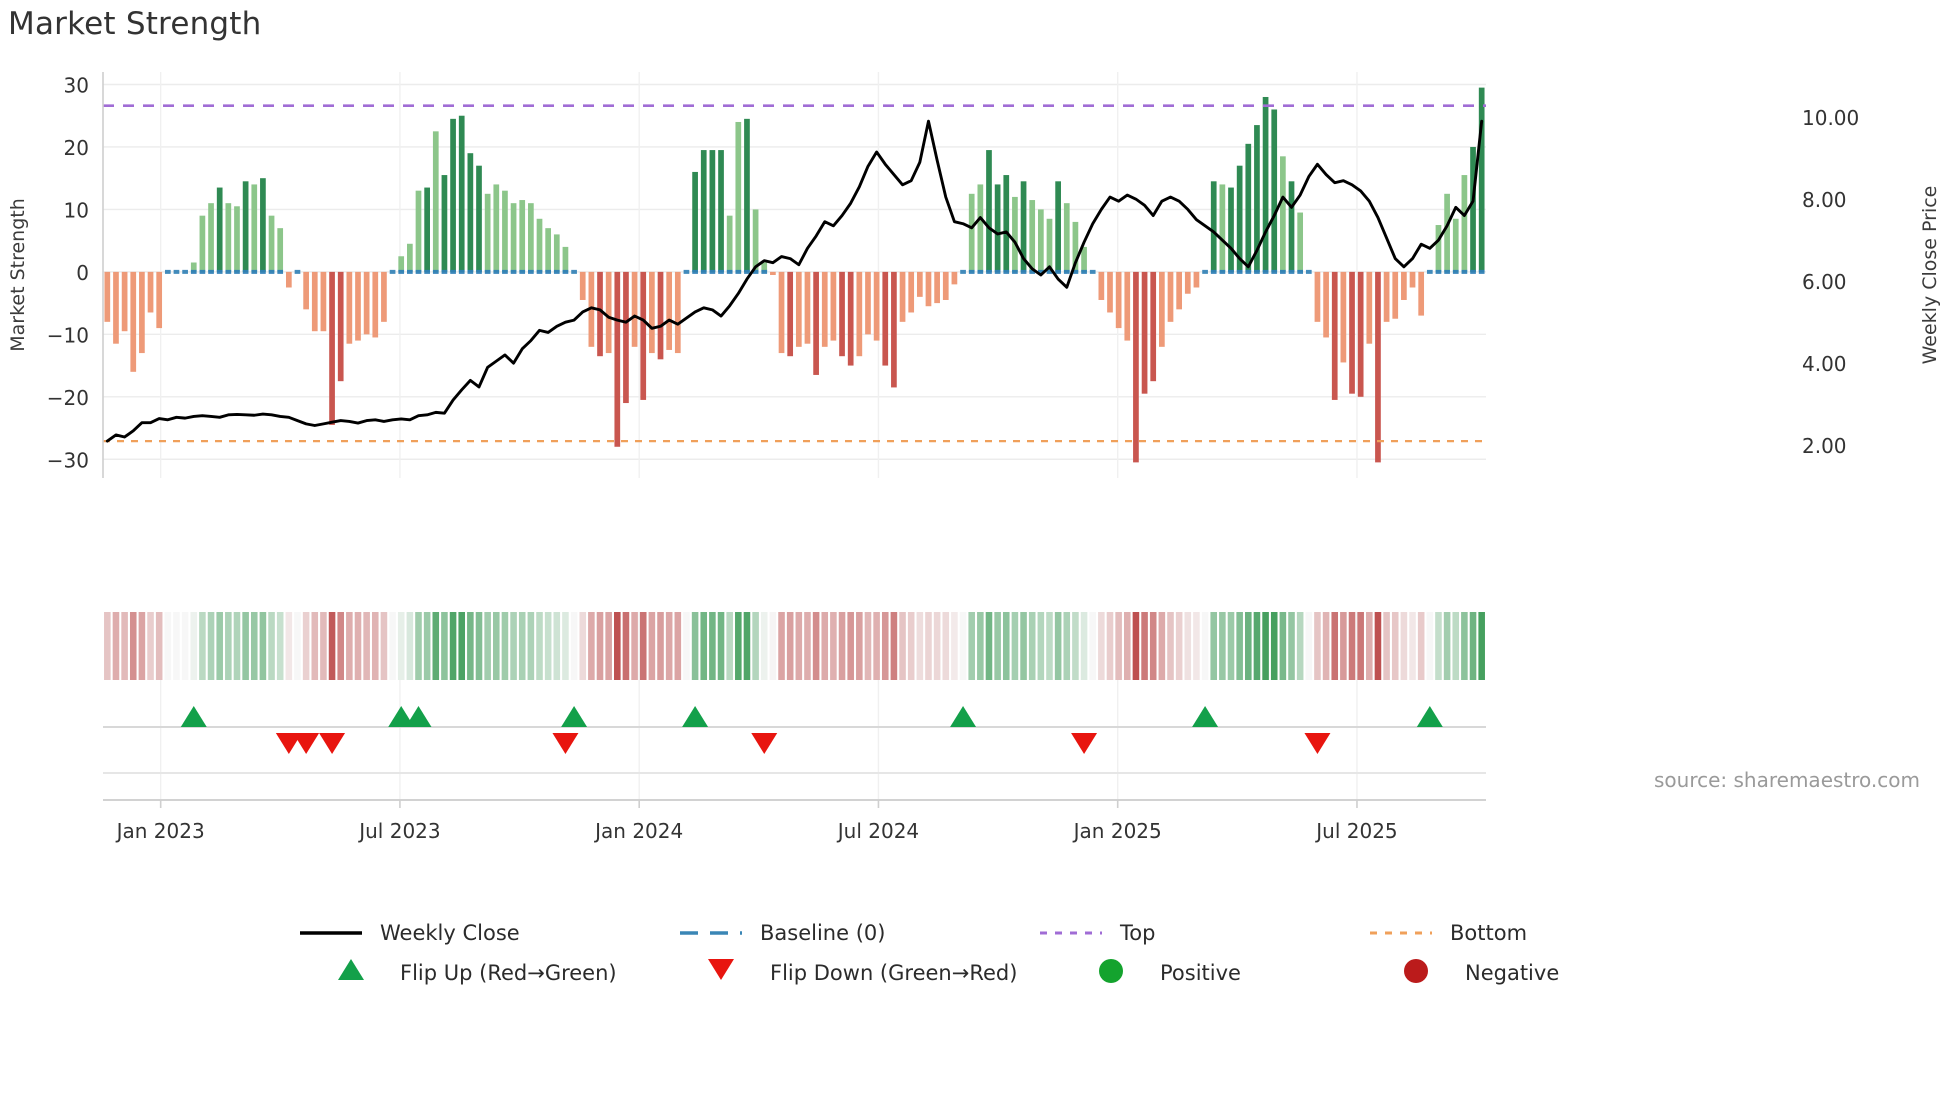 The height and width of the screenshot is (1102, 1960). What do you see at coordinates (862, 972) in the screenshot?
I see `legend-item: Flip Down (Green→Red)` at bounding box center [862, 972].